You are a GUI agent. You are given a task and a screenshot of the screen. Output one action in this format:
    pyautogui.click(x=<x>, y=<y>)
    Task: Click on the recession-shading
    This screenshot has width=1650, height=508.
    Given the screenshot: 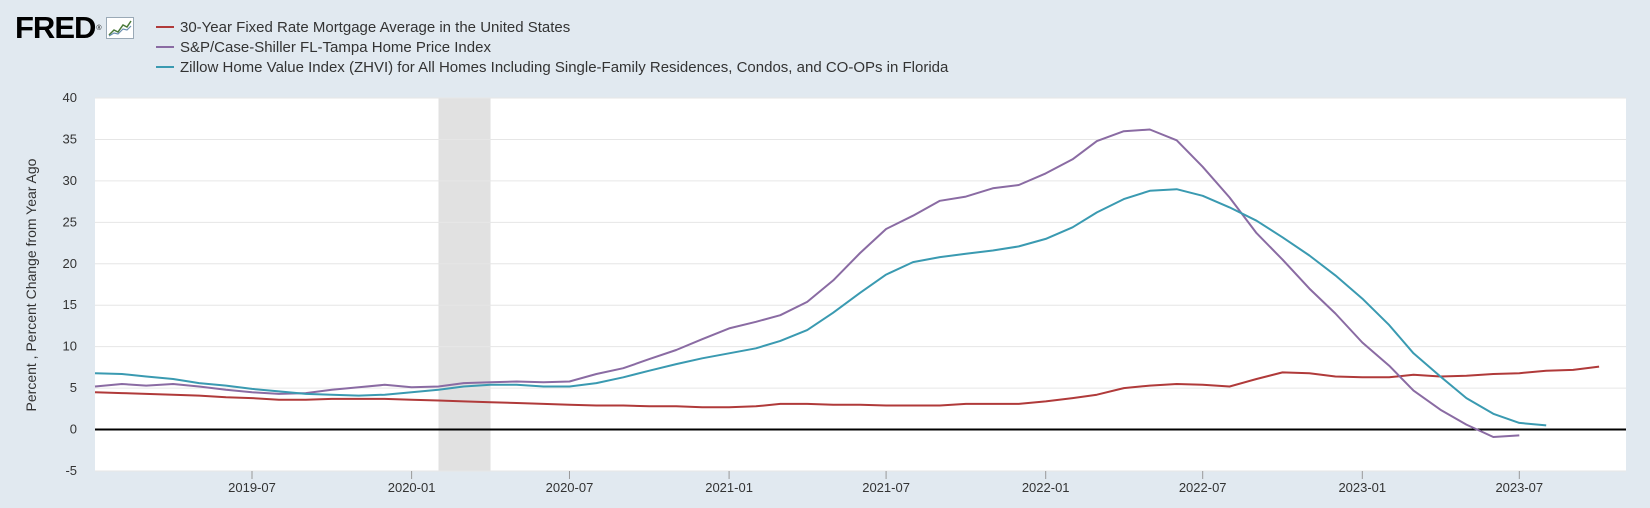 What is the action you would take?
    pyautogui.click(x=464, y=284)
    